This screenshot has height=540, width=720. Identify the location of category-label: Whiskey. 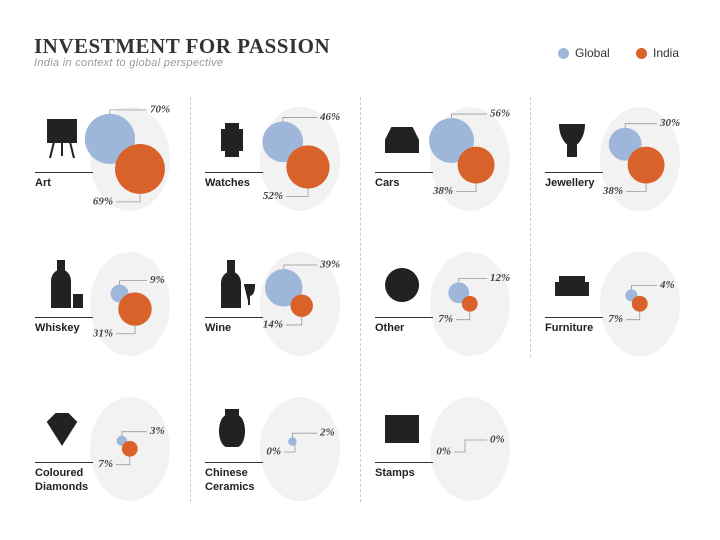
(64, 326).